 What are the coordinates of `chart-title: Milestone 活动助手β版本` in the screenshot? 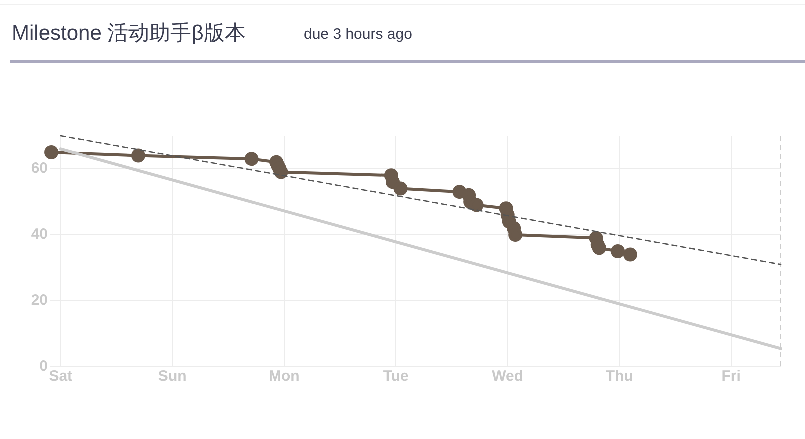 It's located at (129, 34).